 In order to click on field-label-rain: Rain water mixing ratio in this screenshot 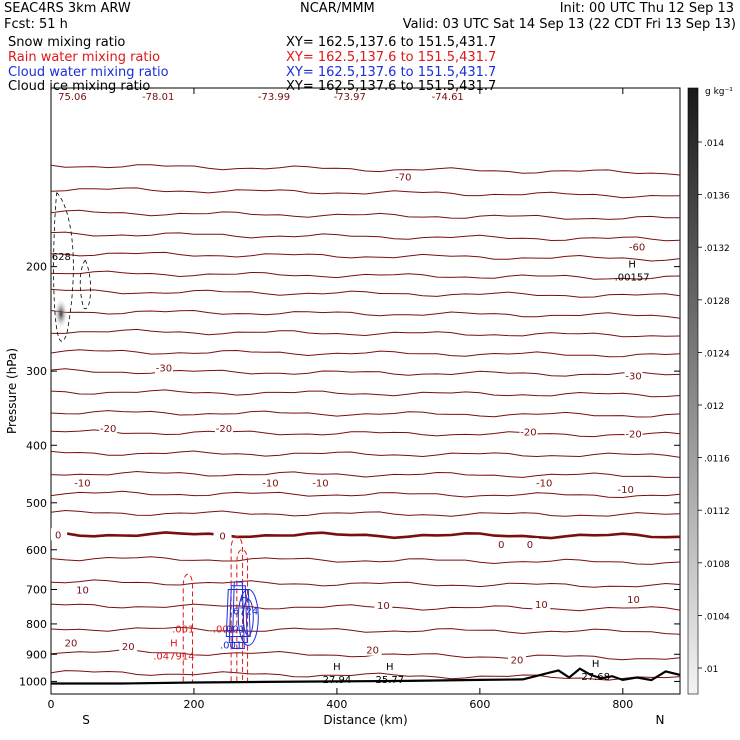, I will do `click(84, 57)`.